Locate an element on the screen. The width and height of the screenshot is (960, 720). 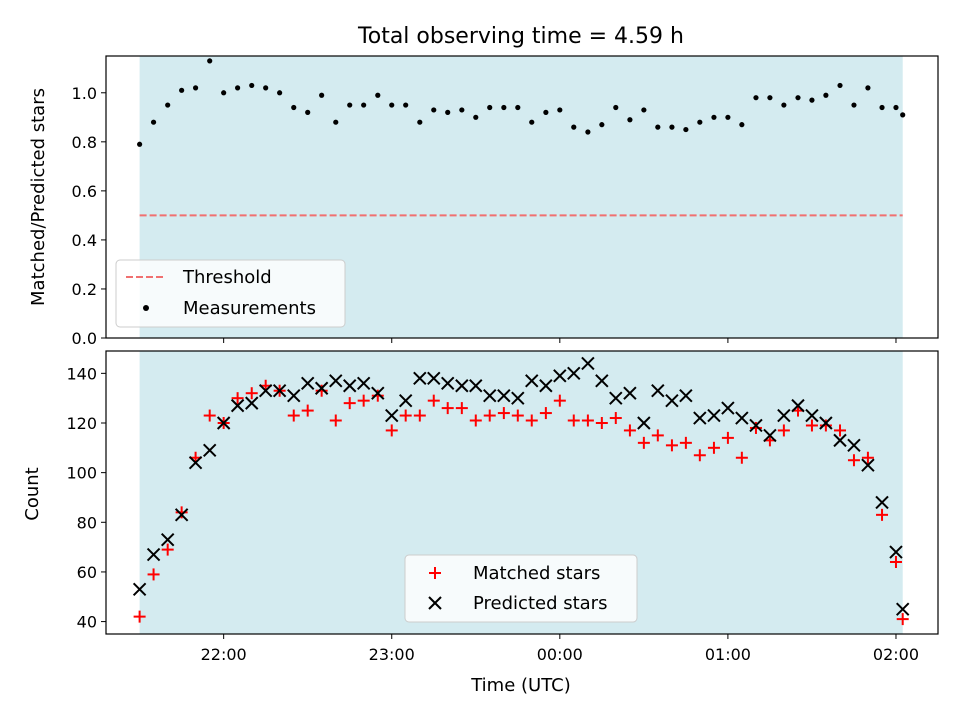
bottom-y-axis-label: Count is located at coordinates (32, 493).